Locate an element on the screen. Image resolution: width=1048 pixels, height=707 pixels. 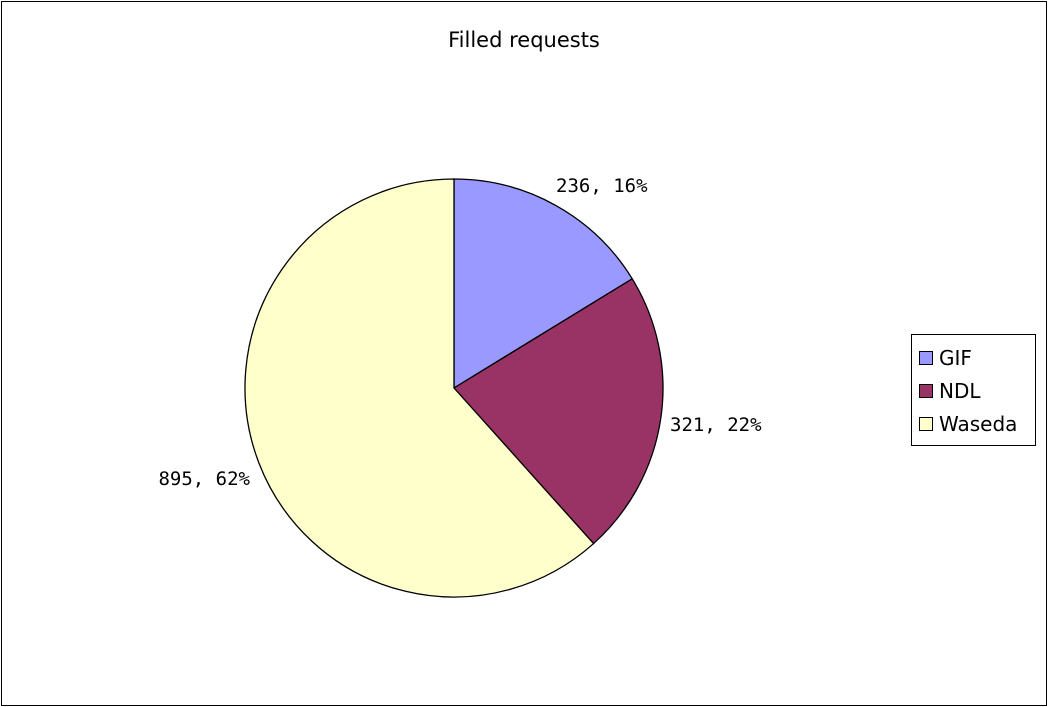
legend-swatch-gif is located at coordinates (926, 357).